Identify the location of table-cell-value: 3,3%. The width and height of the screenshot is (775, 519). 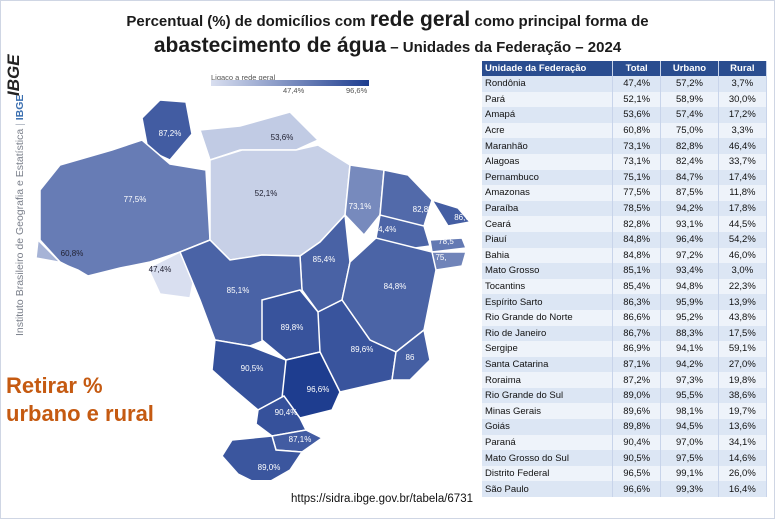
(743, 130).